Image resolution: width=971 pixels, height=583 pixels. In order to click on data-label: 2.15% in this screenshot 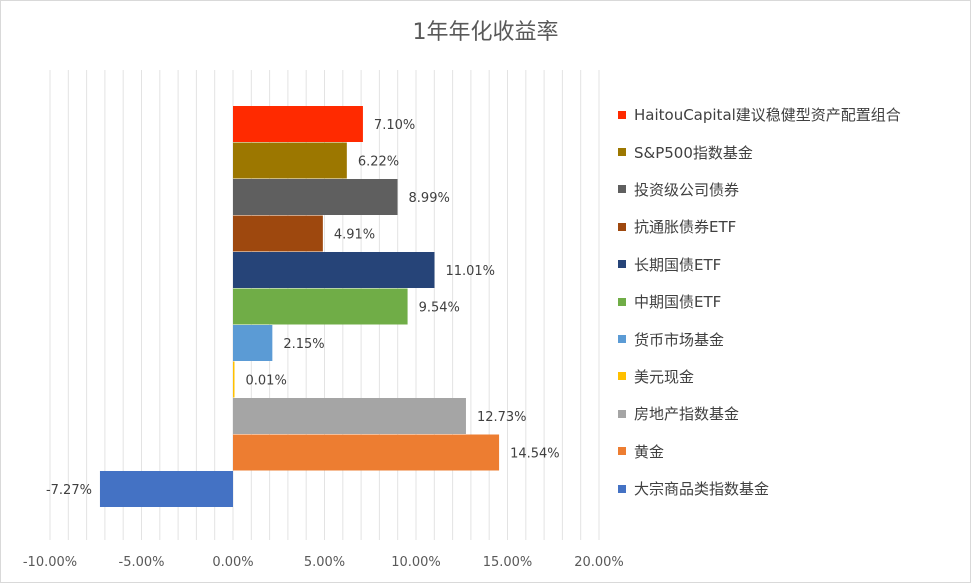, I will do `click(303, 344)`.